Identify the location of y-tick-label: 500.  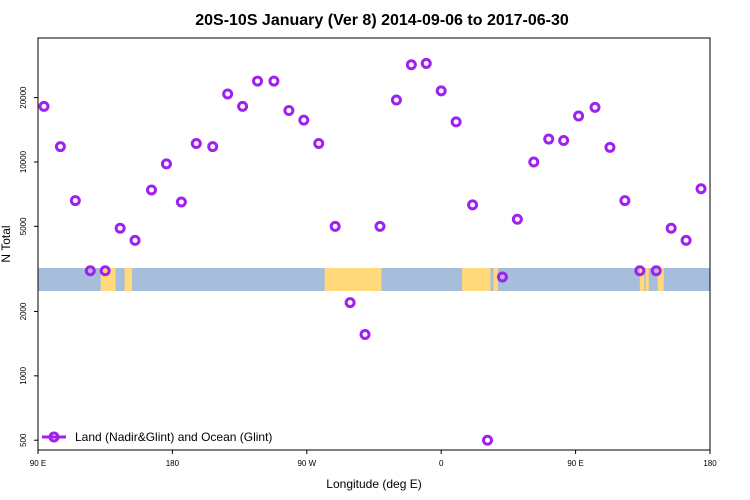
(23, 440).